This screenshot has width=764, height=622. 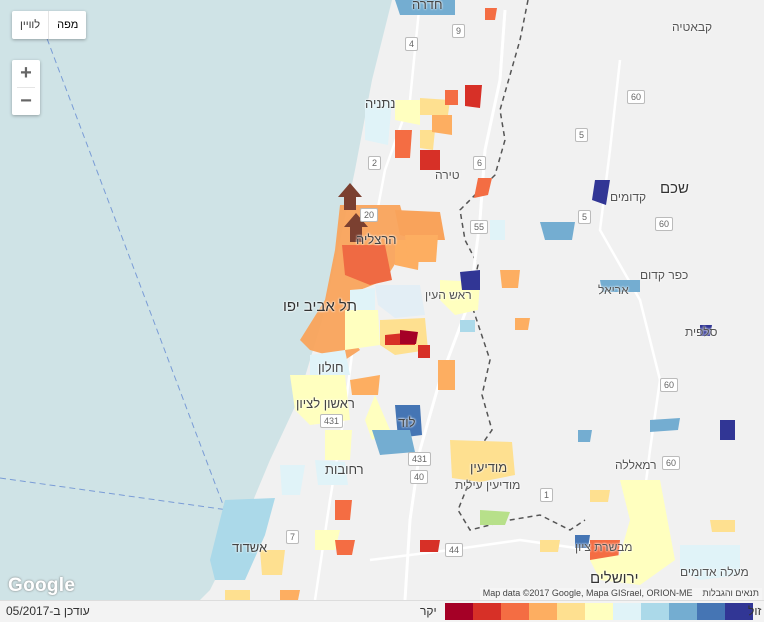 I want to click on city-label-tel-aviv: תל אביב יפו, so click(x=320, y=306).